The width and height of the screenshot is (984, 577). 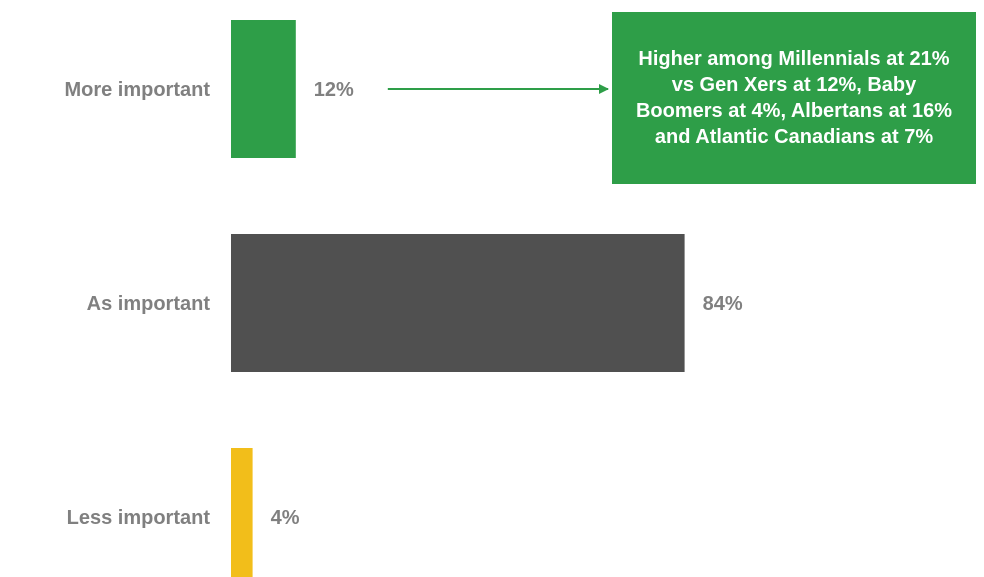 What do you see at coordinates (242, 512) in the screenshot?
I see `bar-less-important` at bounding box center [242, 512].